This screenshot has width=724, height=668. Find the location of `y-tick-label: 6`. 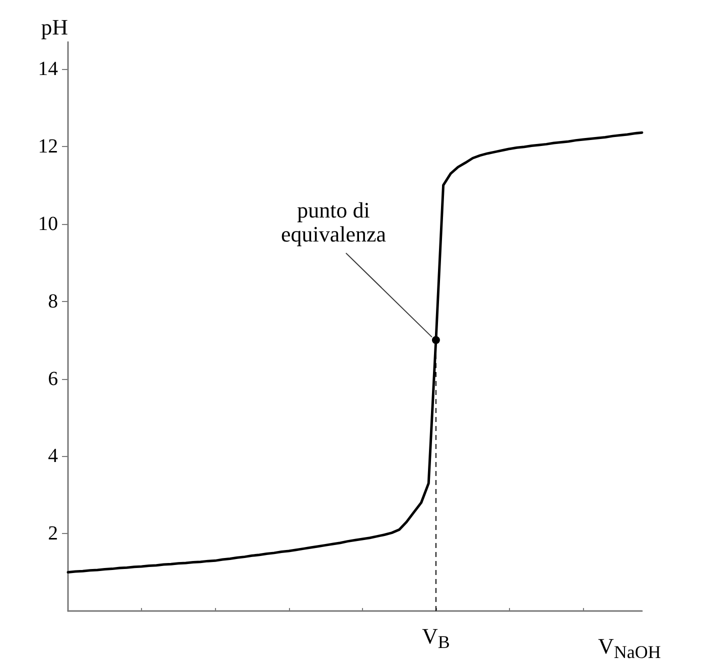

y-tick-label: 6 is located at coordinates (53, 379).